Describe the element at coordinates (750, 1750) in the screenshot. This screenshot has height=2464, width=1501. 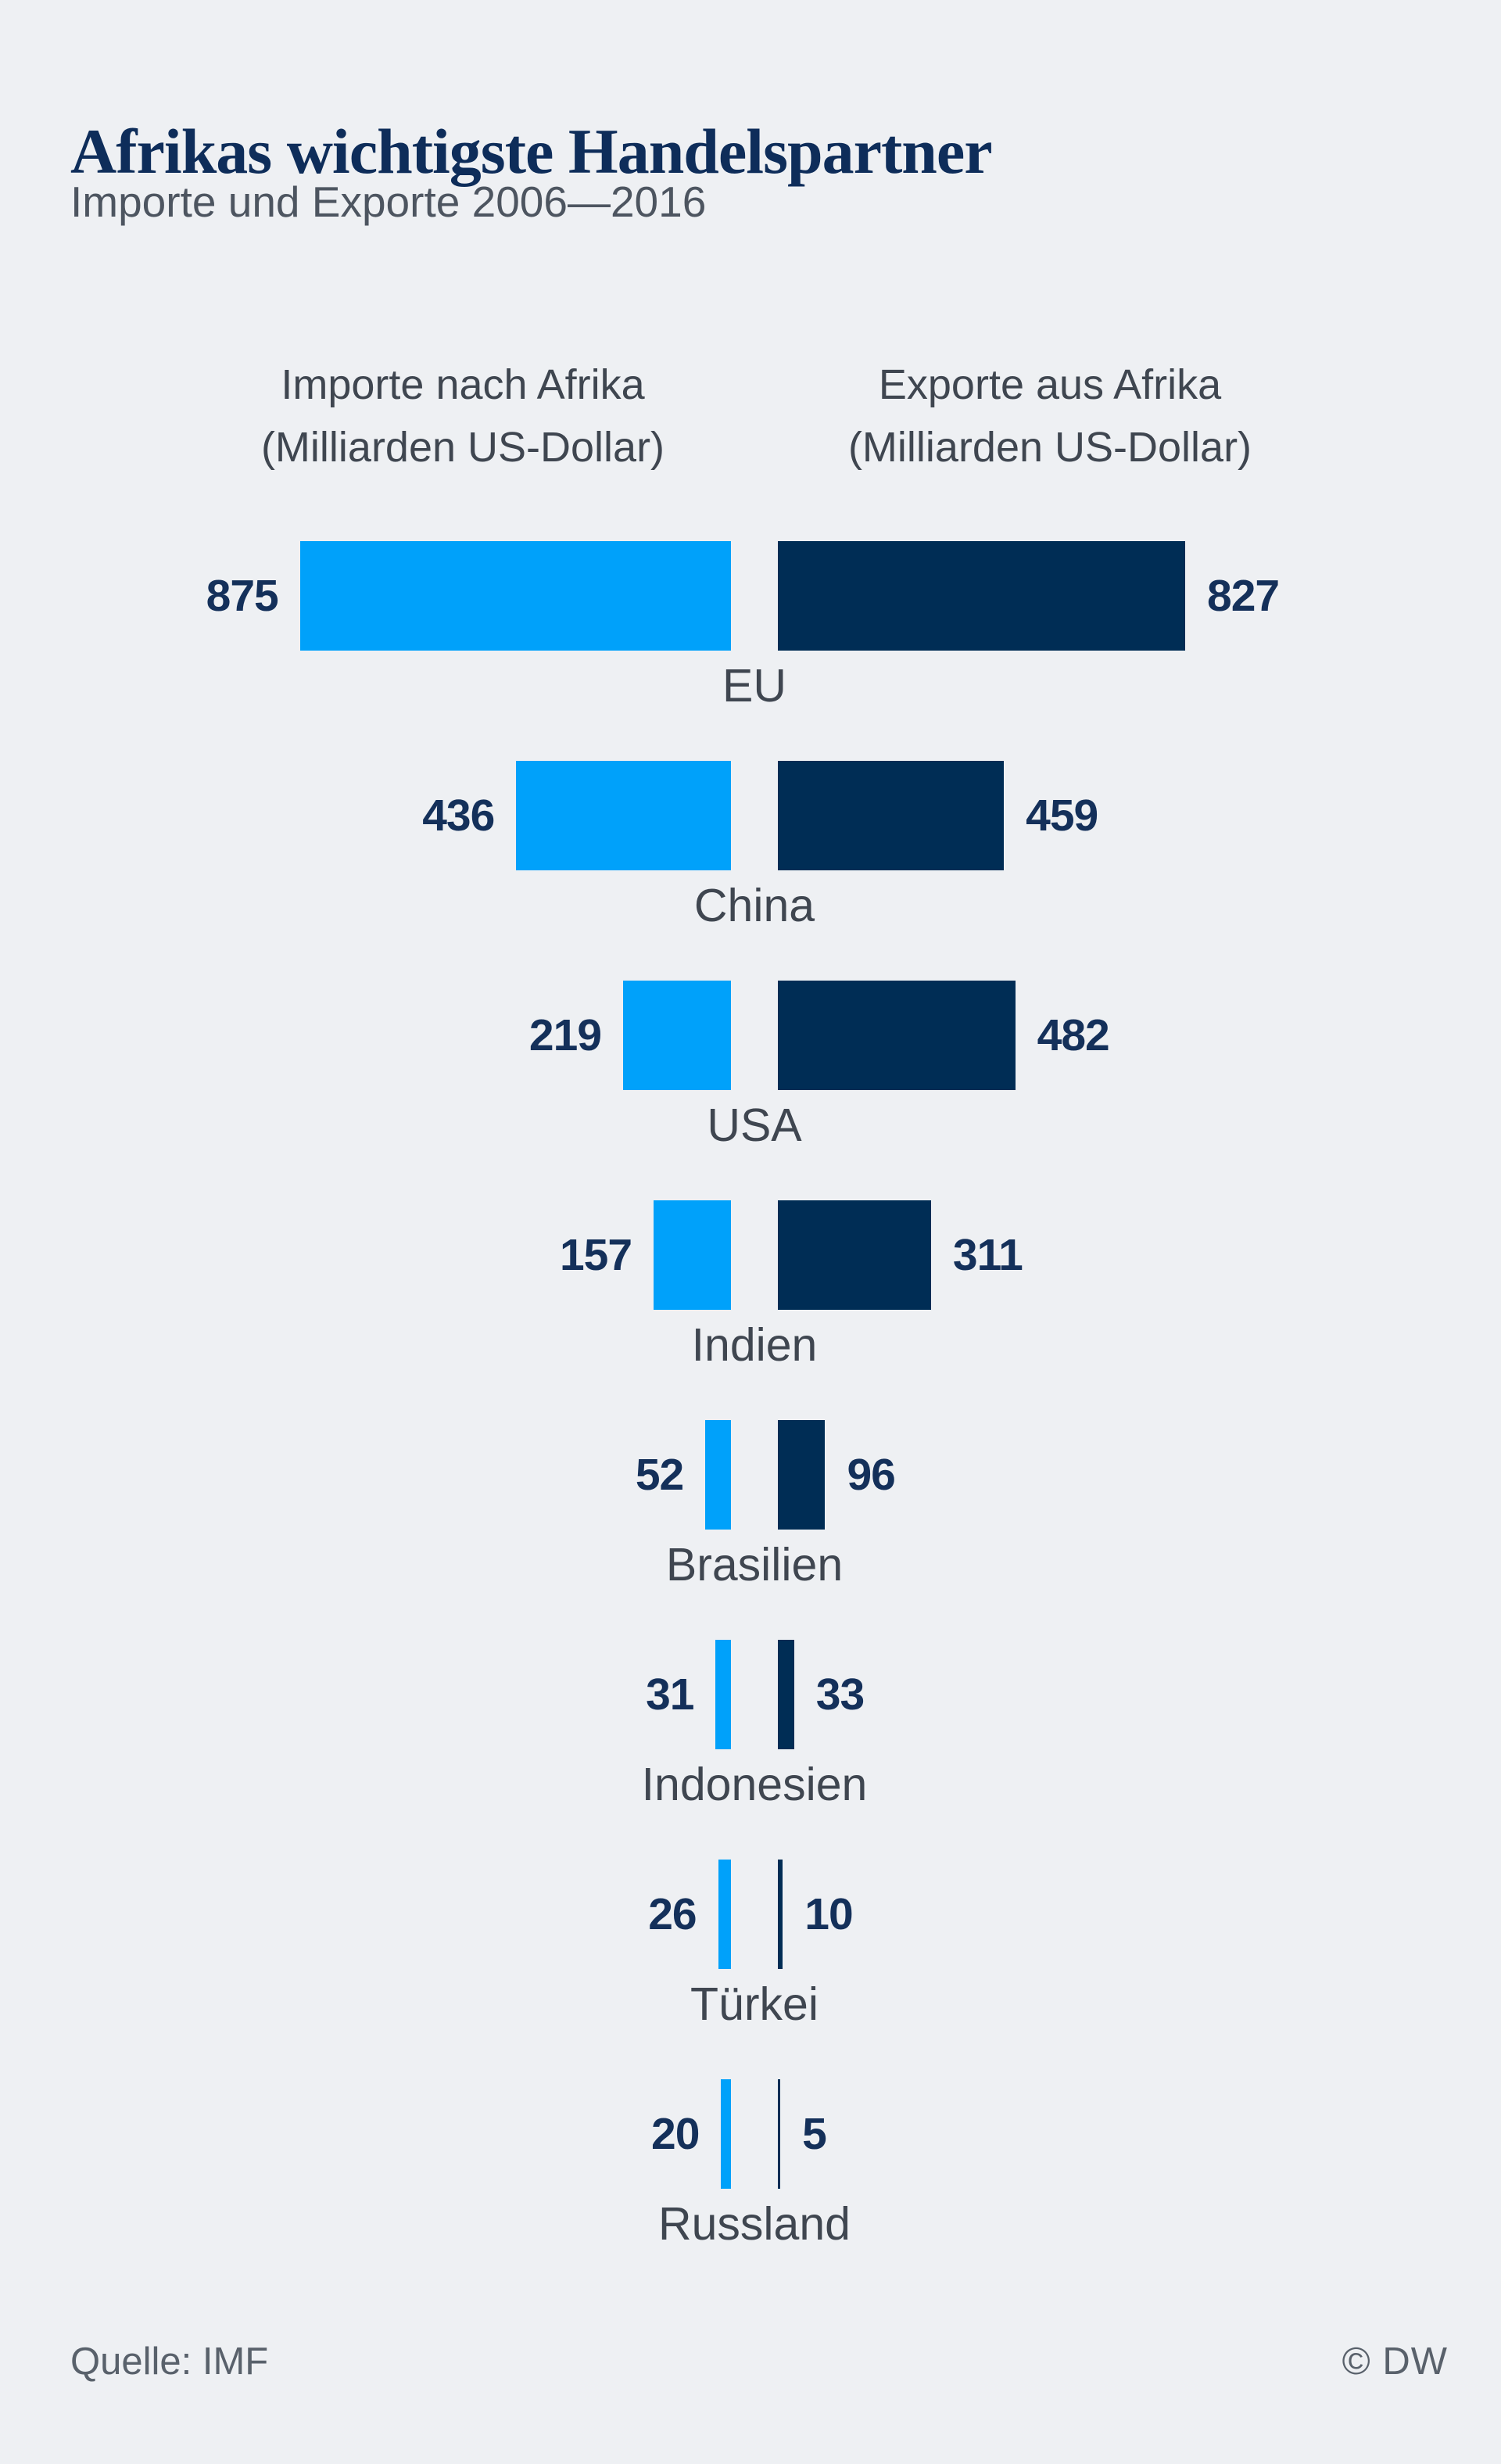
I see `chart-row-indonesien: 31 33 Indonesien` at that location.